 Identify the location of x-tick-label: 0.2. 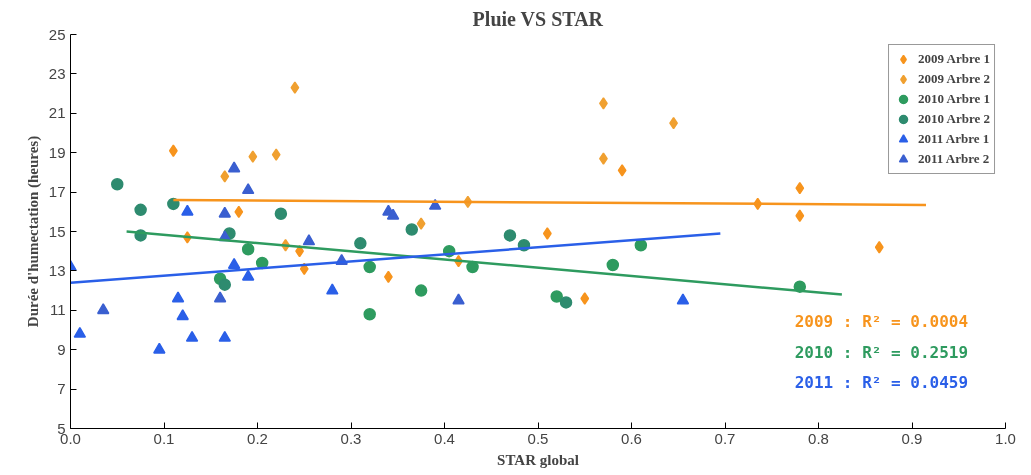
(257, 438).